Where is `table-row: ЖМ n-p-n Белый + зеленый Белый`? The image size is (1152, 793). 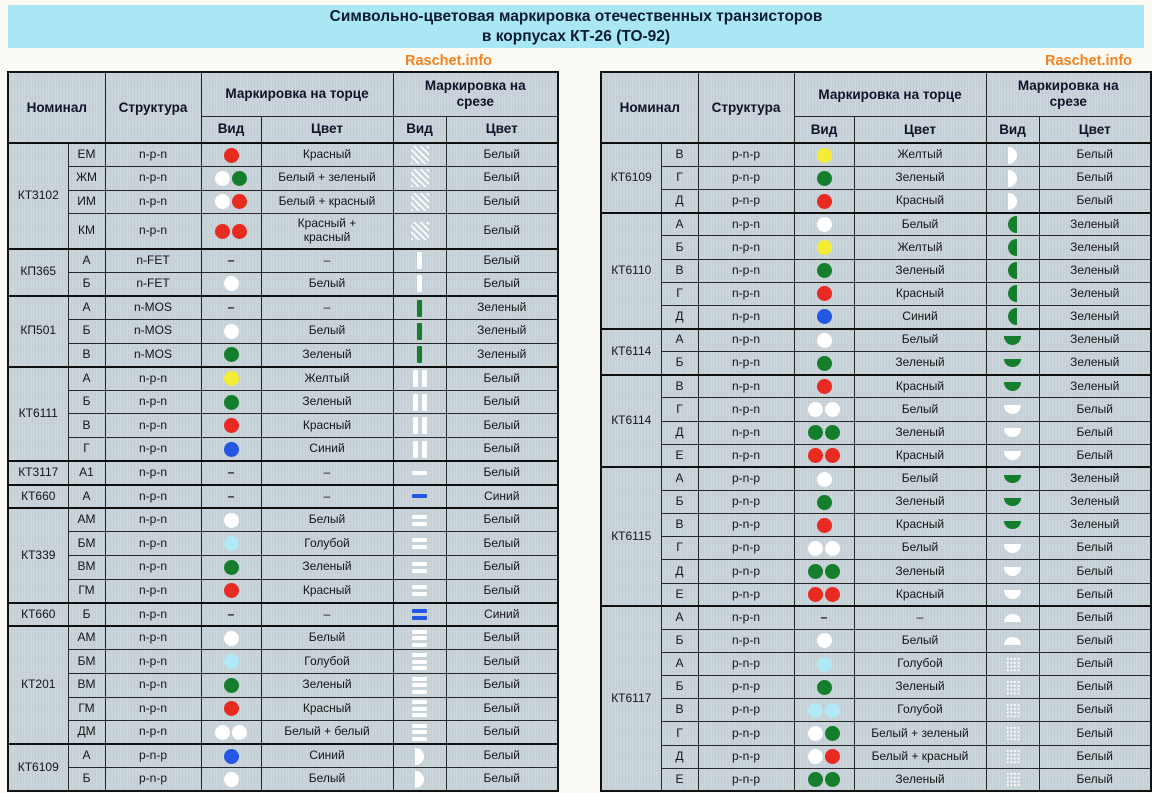 table-row: ЖМ n-p-n Белый + зеленый Белый is located at coordinates (283, 178).